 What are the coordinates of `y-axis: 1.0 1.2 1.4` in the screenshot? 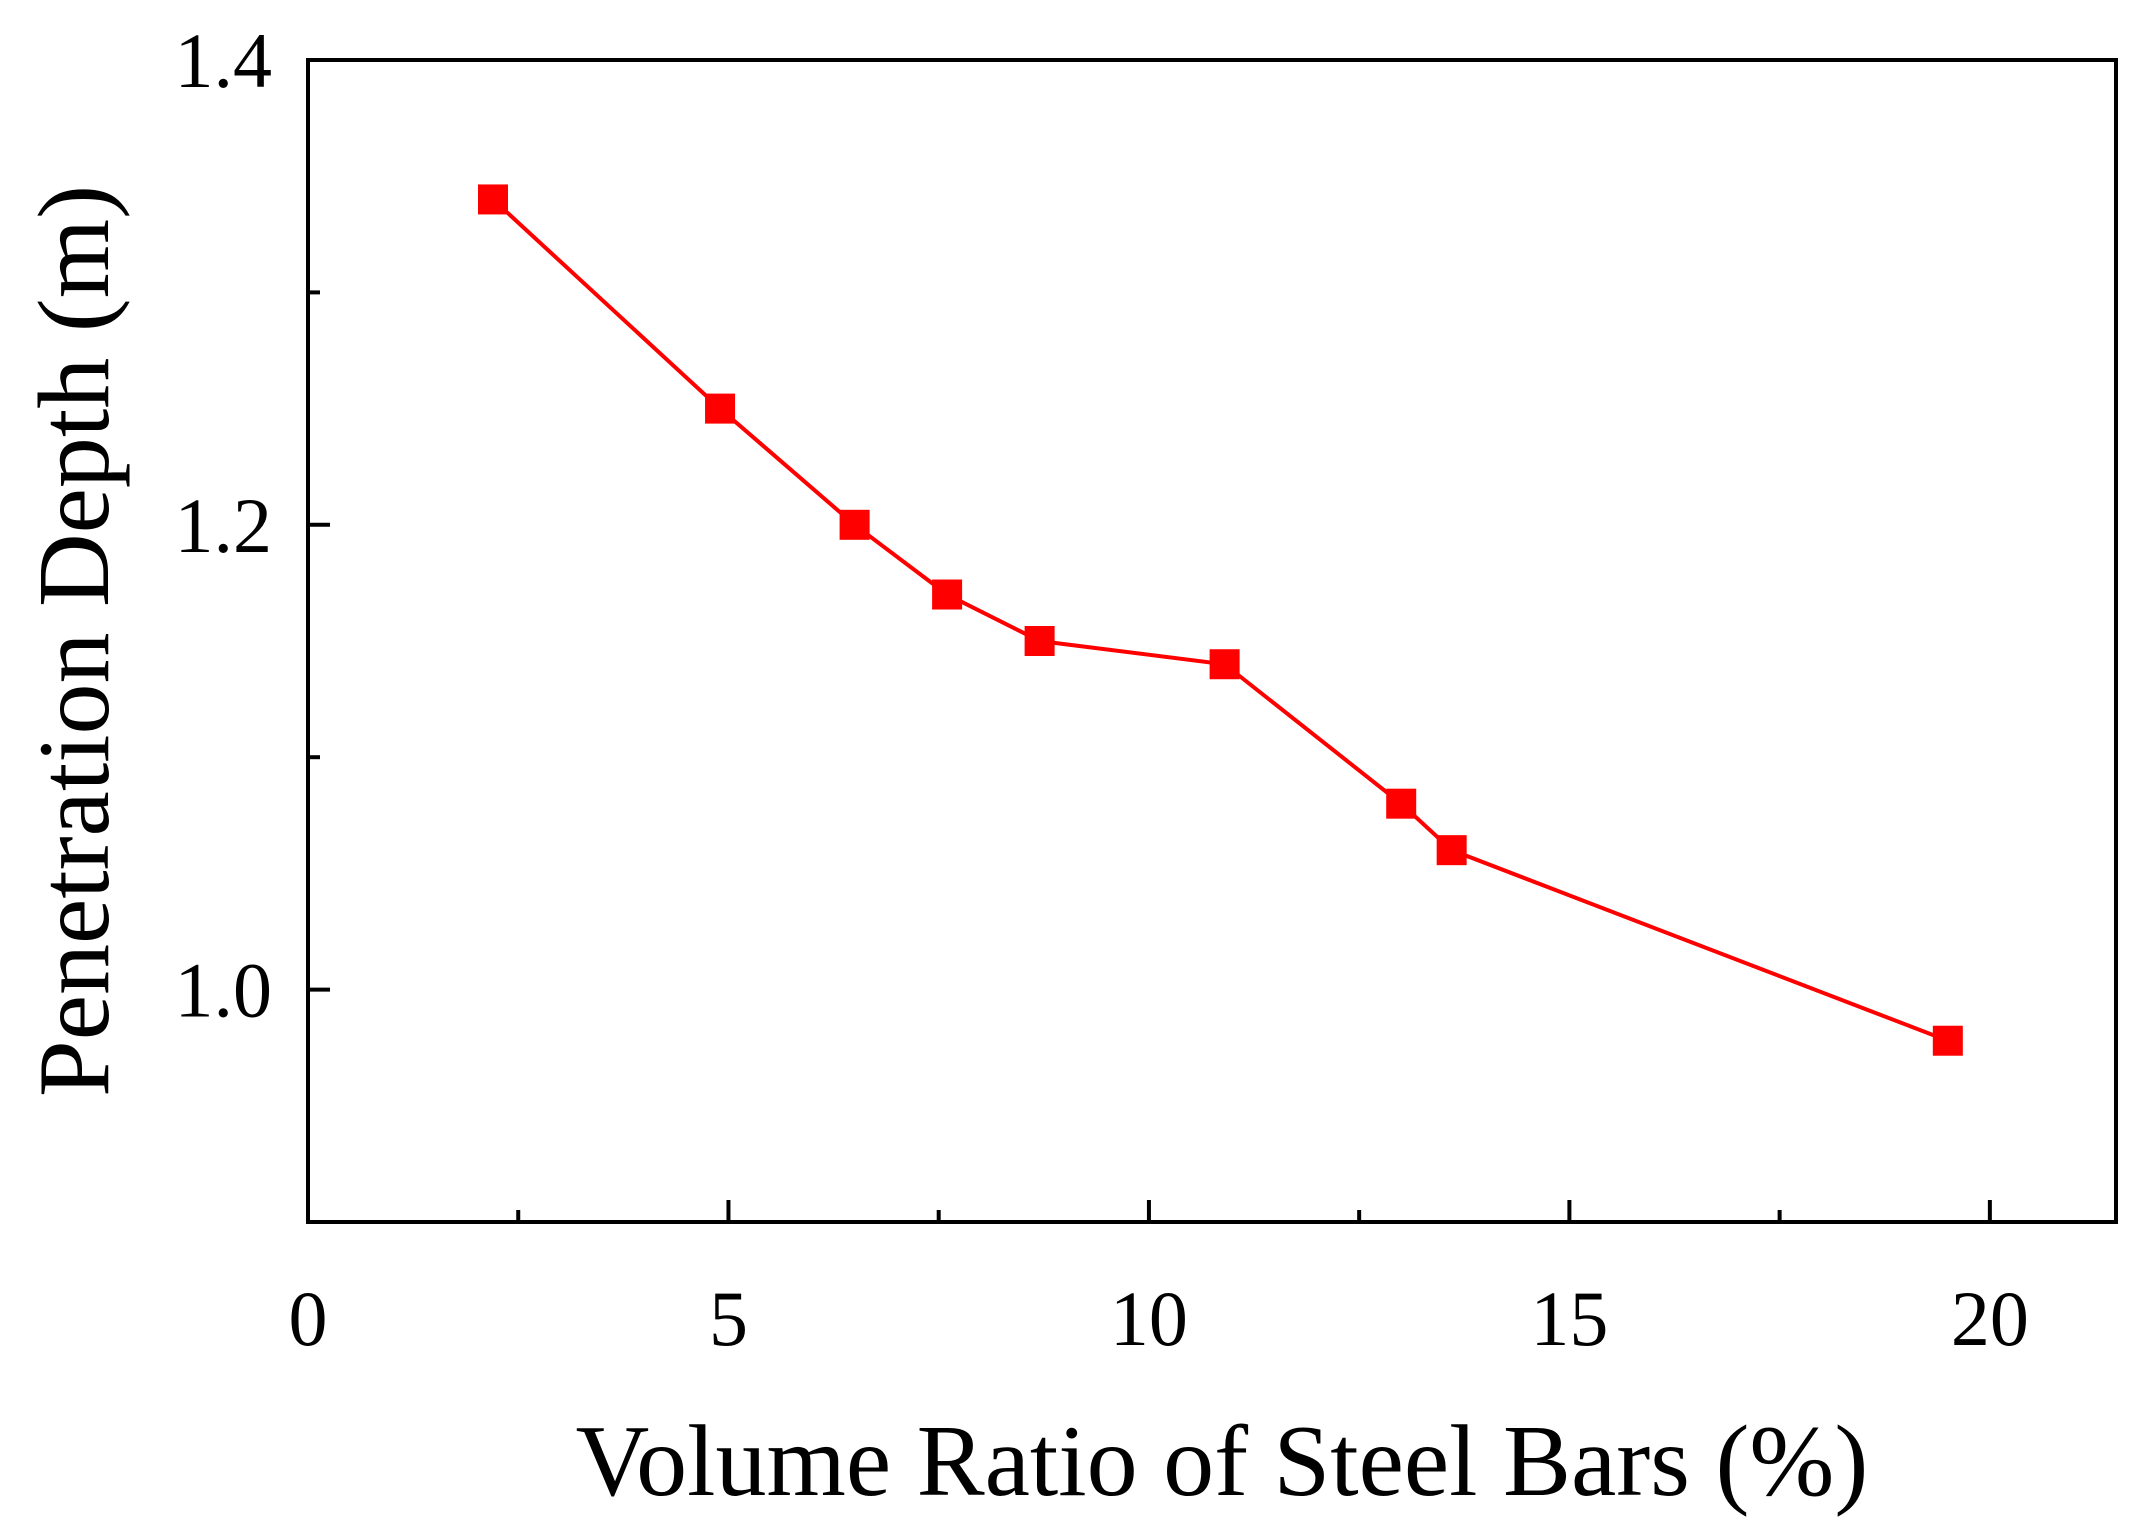 It's located at (252, 525).